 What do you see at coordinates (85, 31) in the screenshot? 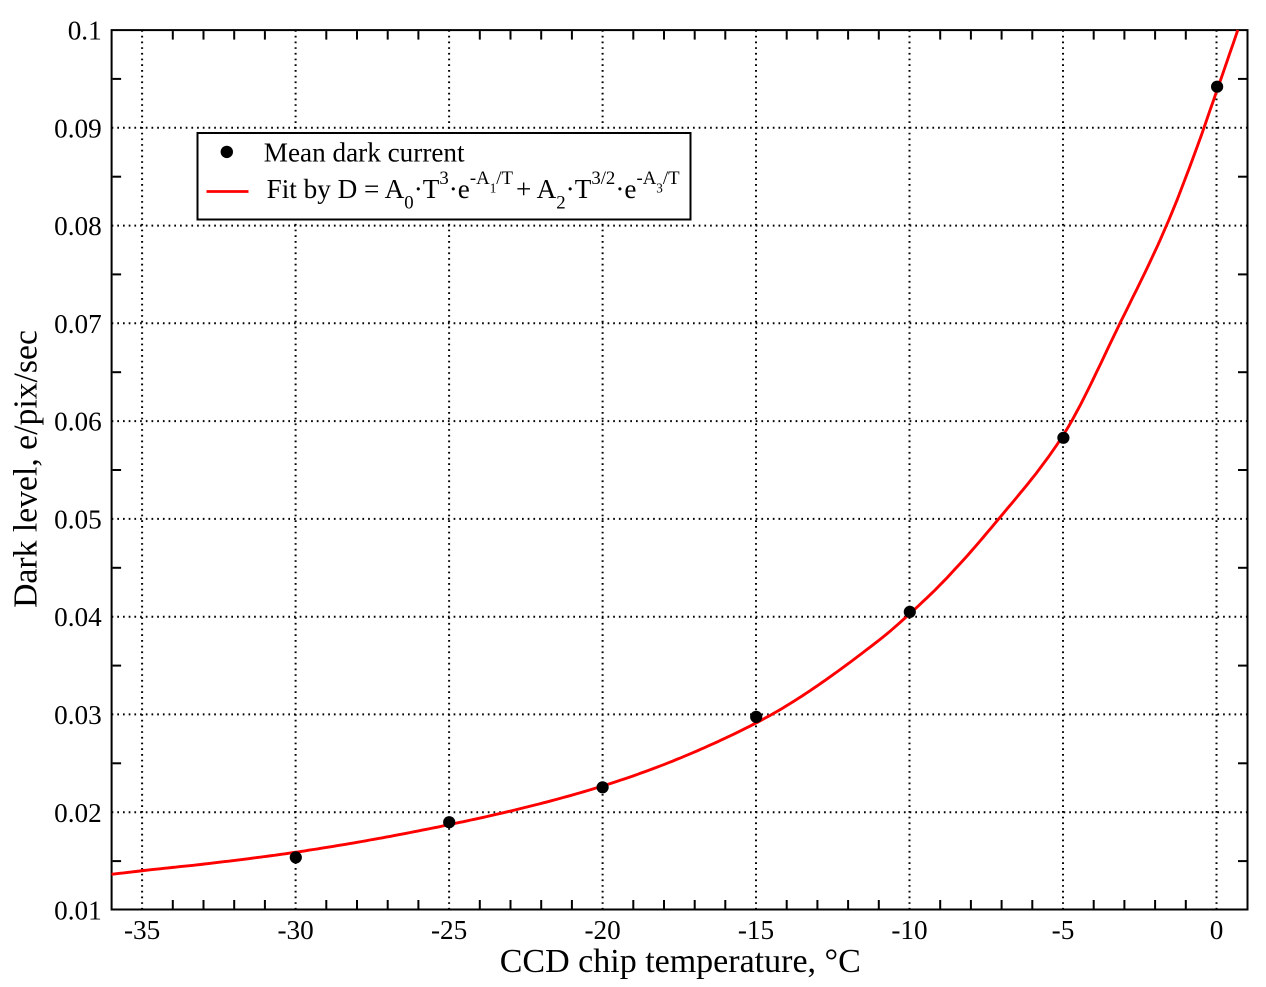
I see `svg-text: 0.1` at bounding box center [85, 31].